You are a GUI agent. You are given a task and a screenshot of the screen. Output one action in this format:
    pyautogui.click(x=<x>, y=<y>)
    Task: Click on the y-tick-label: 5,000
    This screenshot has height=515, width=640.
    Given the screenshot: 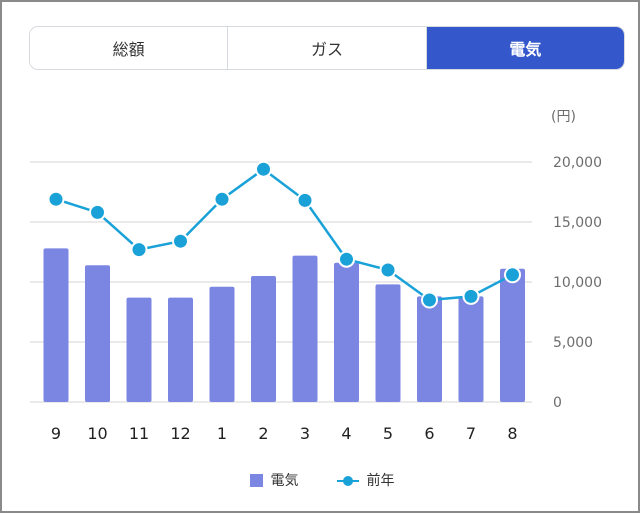 What is the action you would take?
    pyautogui.click(x=573, y=343)
    